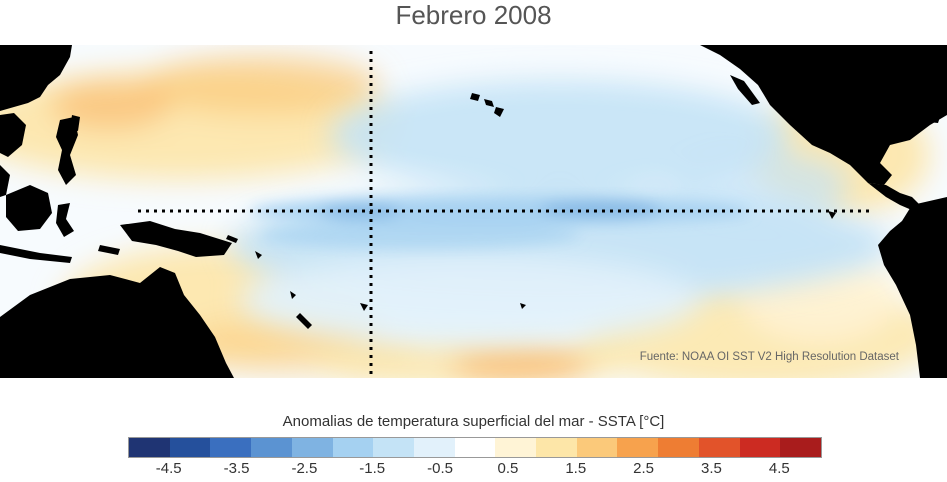  Describe the element at coordinates (440, 468) in the screenshot. I see `colorbar-tick-label: -0.5` at that location.